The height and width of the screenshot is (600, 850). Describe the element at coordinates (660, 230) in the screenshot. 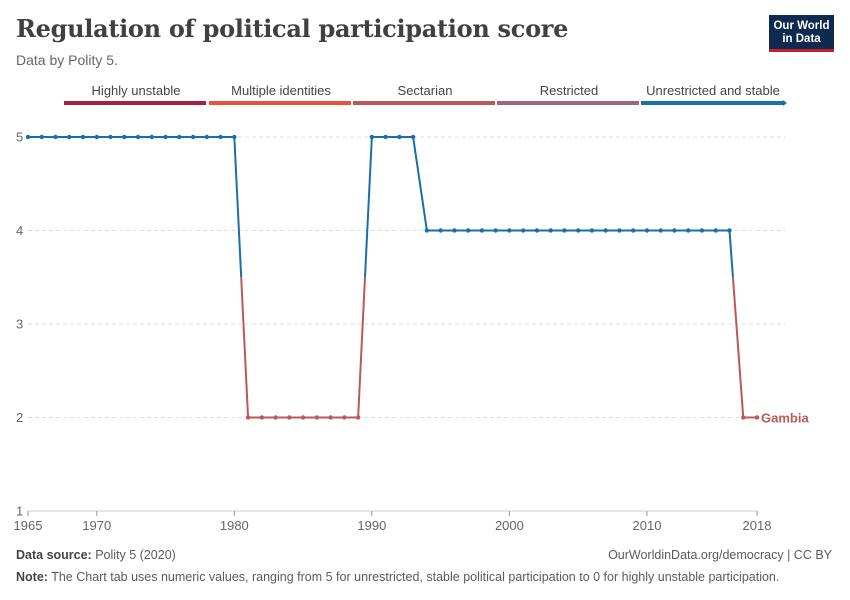

I see `data-point-2011` at that location.